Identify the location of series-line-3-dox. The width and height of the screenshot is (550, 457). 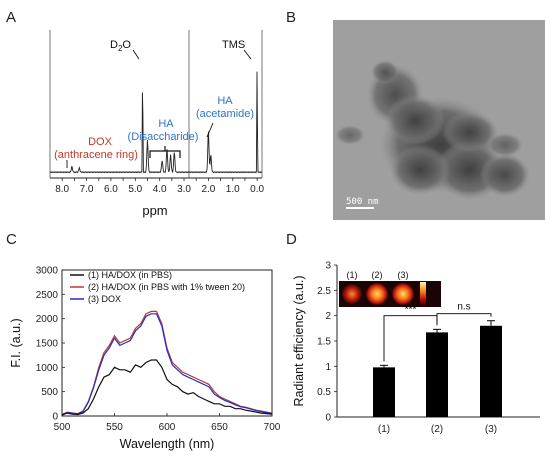
(167, 364).